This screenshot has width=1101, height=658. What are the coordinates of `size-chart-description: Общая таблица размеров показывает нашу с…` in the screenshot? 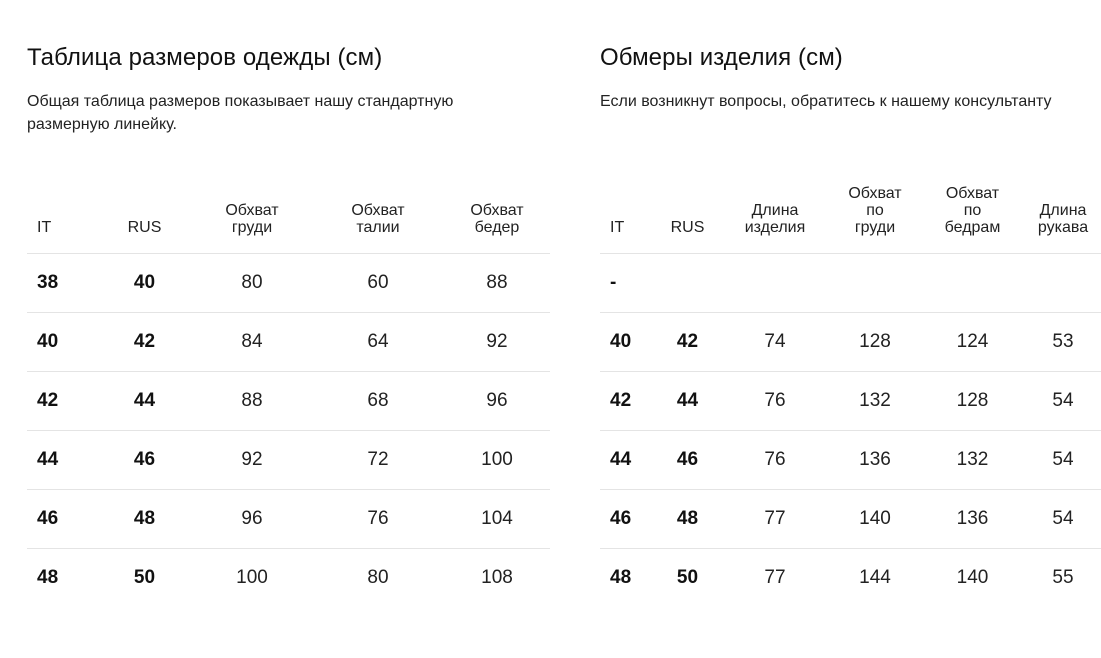 It's located at (240, 113).